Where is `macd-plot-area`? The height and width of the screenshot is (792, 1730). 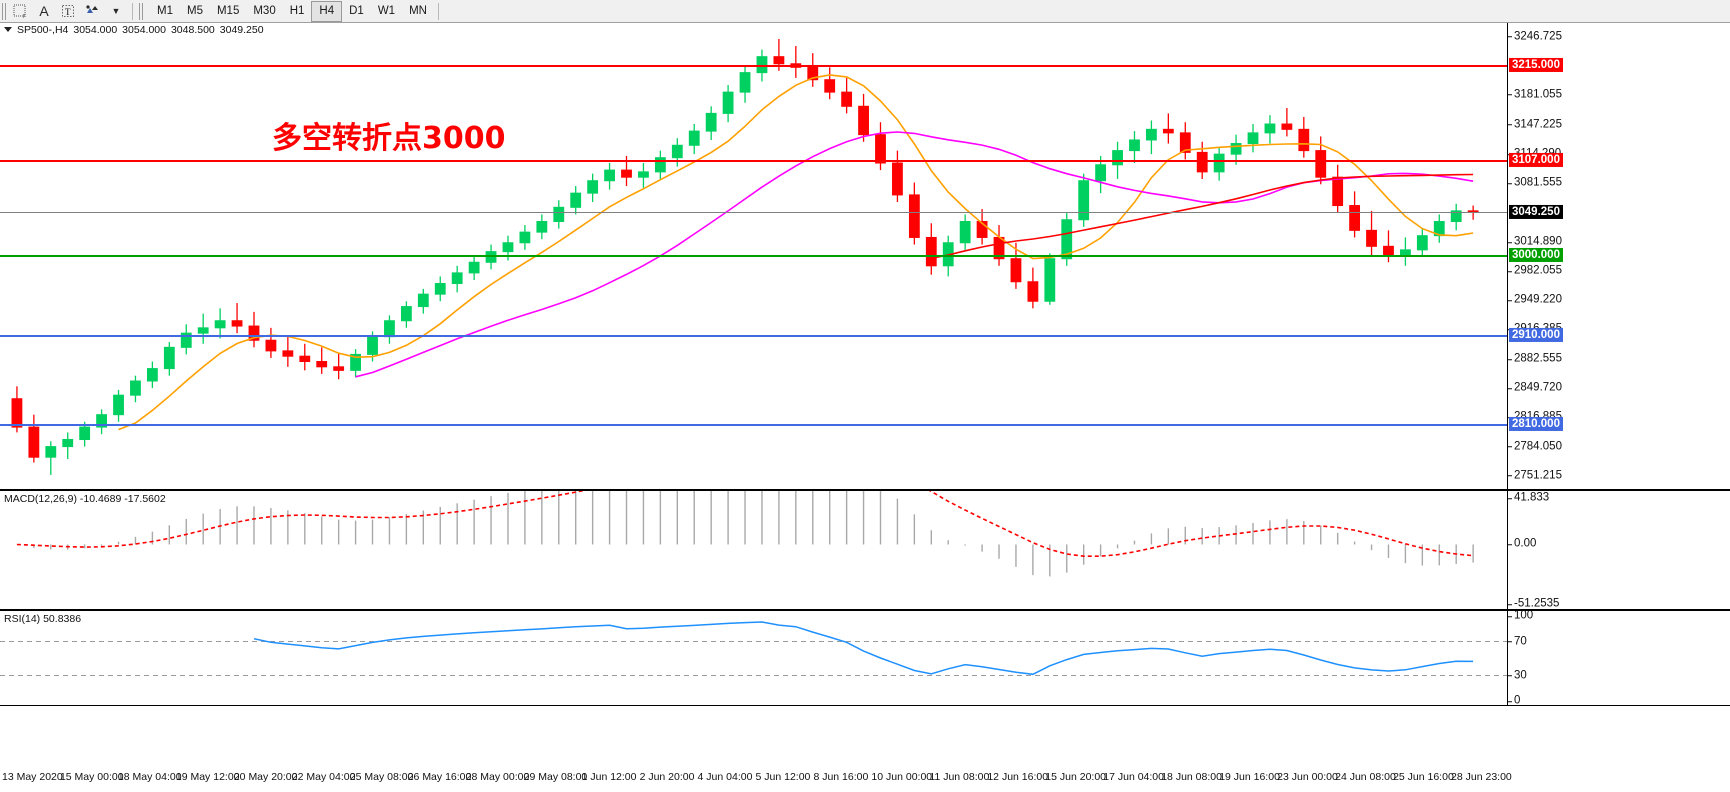 macd-plot-area is located at coordinates (753, 550).